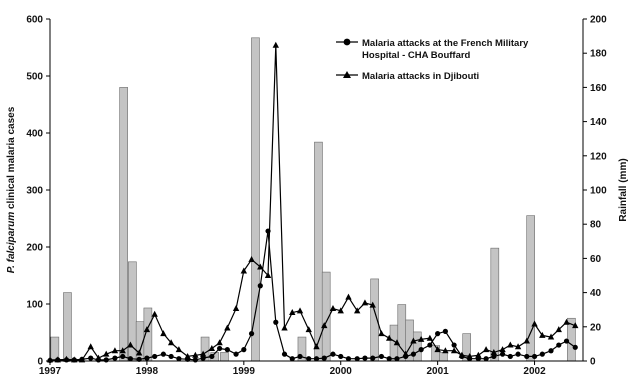 The width and height of the screenshot is (635, 377). I want to click on y-tick-label: 100, so click(34, 305).